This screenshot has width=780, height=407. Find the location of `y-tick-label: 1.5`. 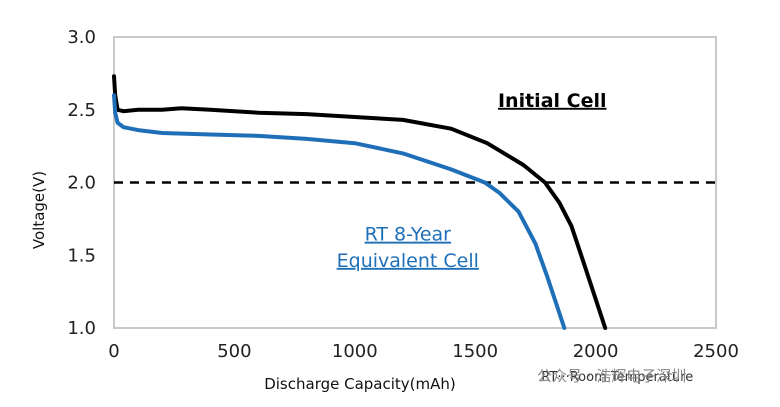

y-tick-label: 1.5 is located at coordinates (81, 255).